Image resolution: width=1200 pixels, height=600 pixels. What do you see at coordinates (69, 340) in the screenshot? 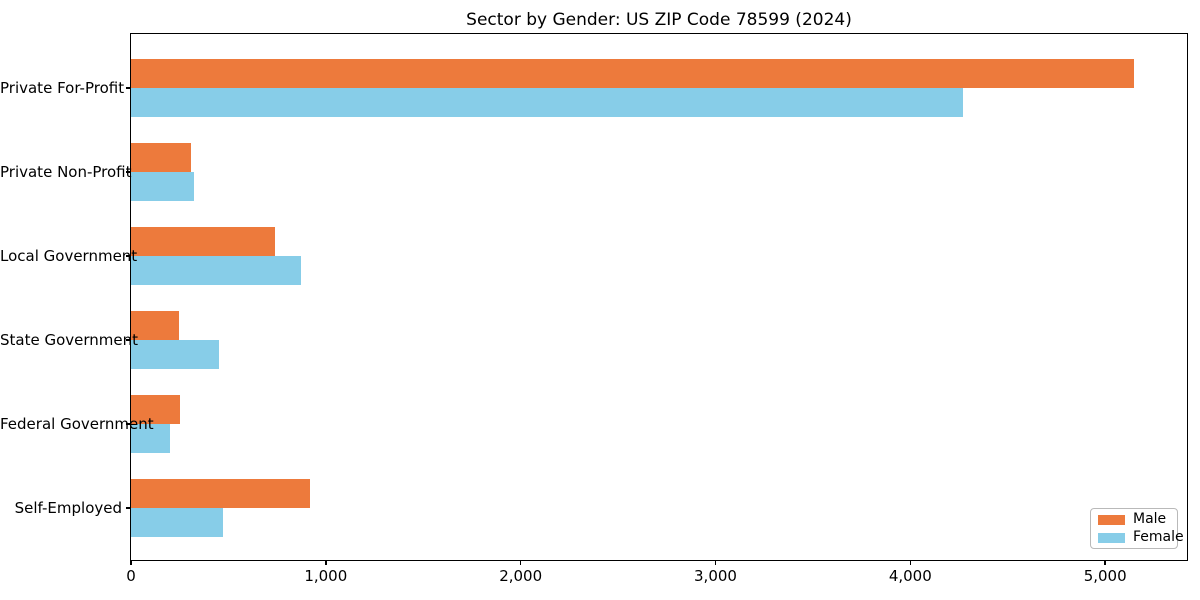
I see `y-tick-label: State Government` at bounding box center [69, 340].